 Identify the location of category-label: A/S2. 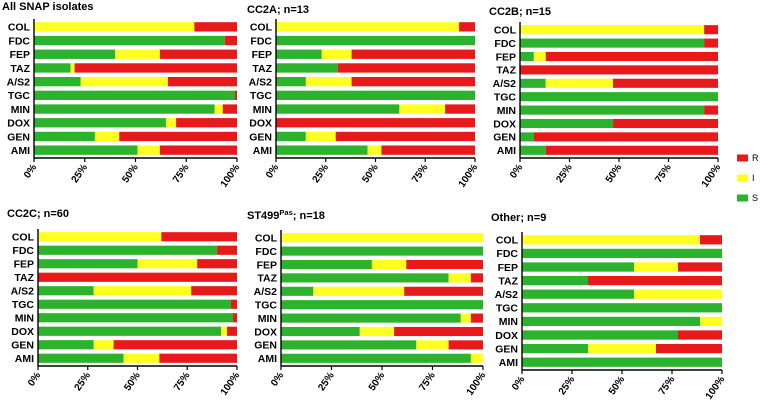
(266, 292).